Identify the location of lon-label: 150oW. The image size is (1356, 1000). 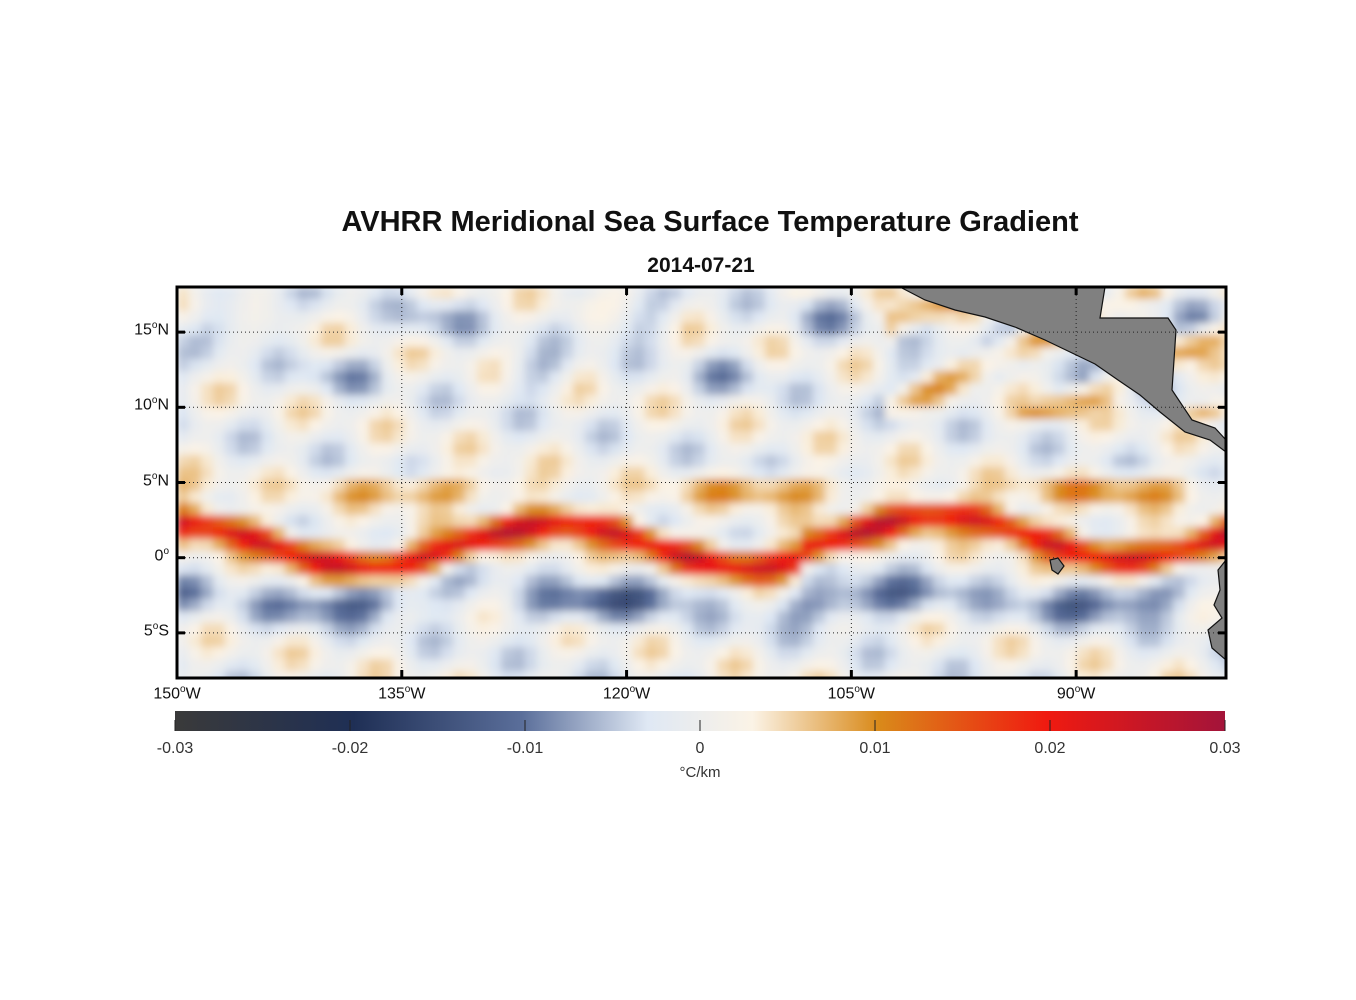
(177, 693).